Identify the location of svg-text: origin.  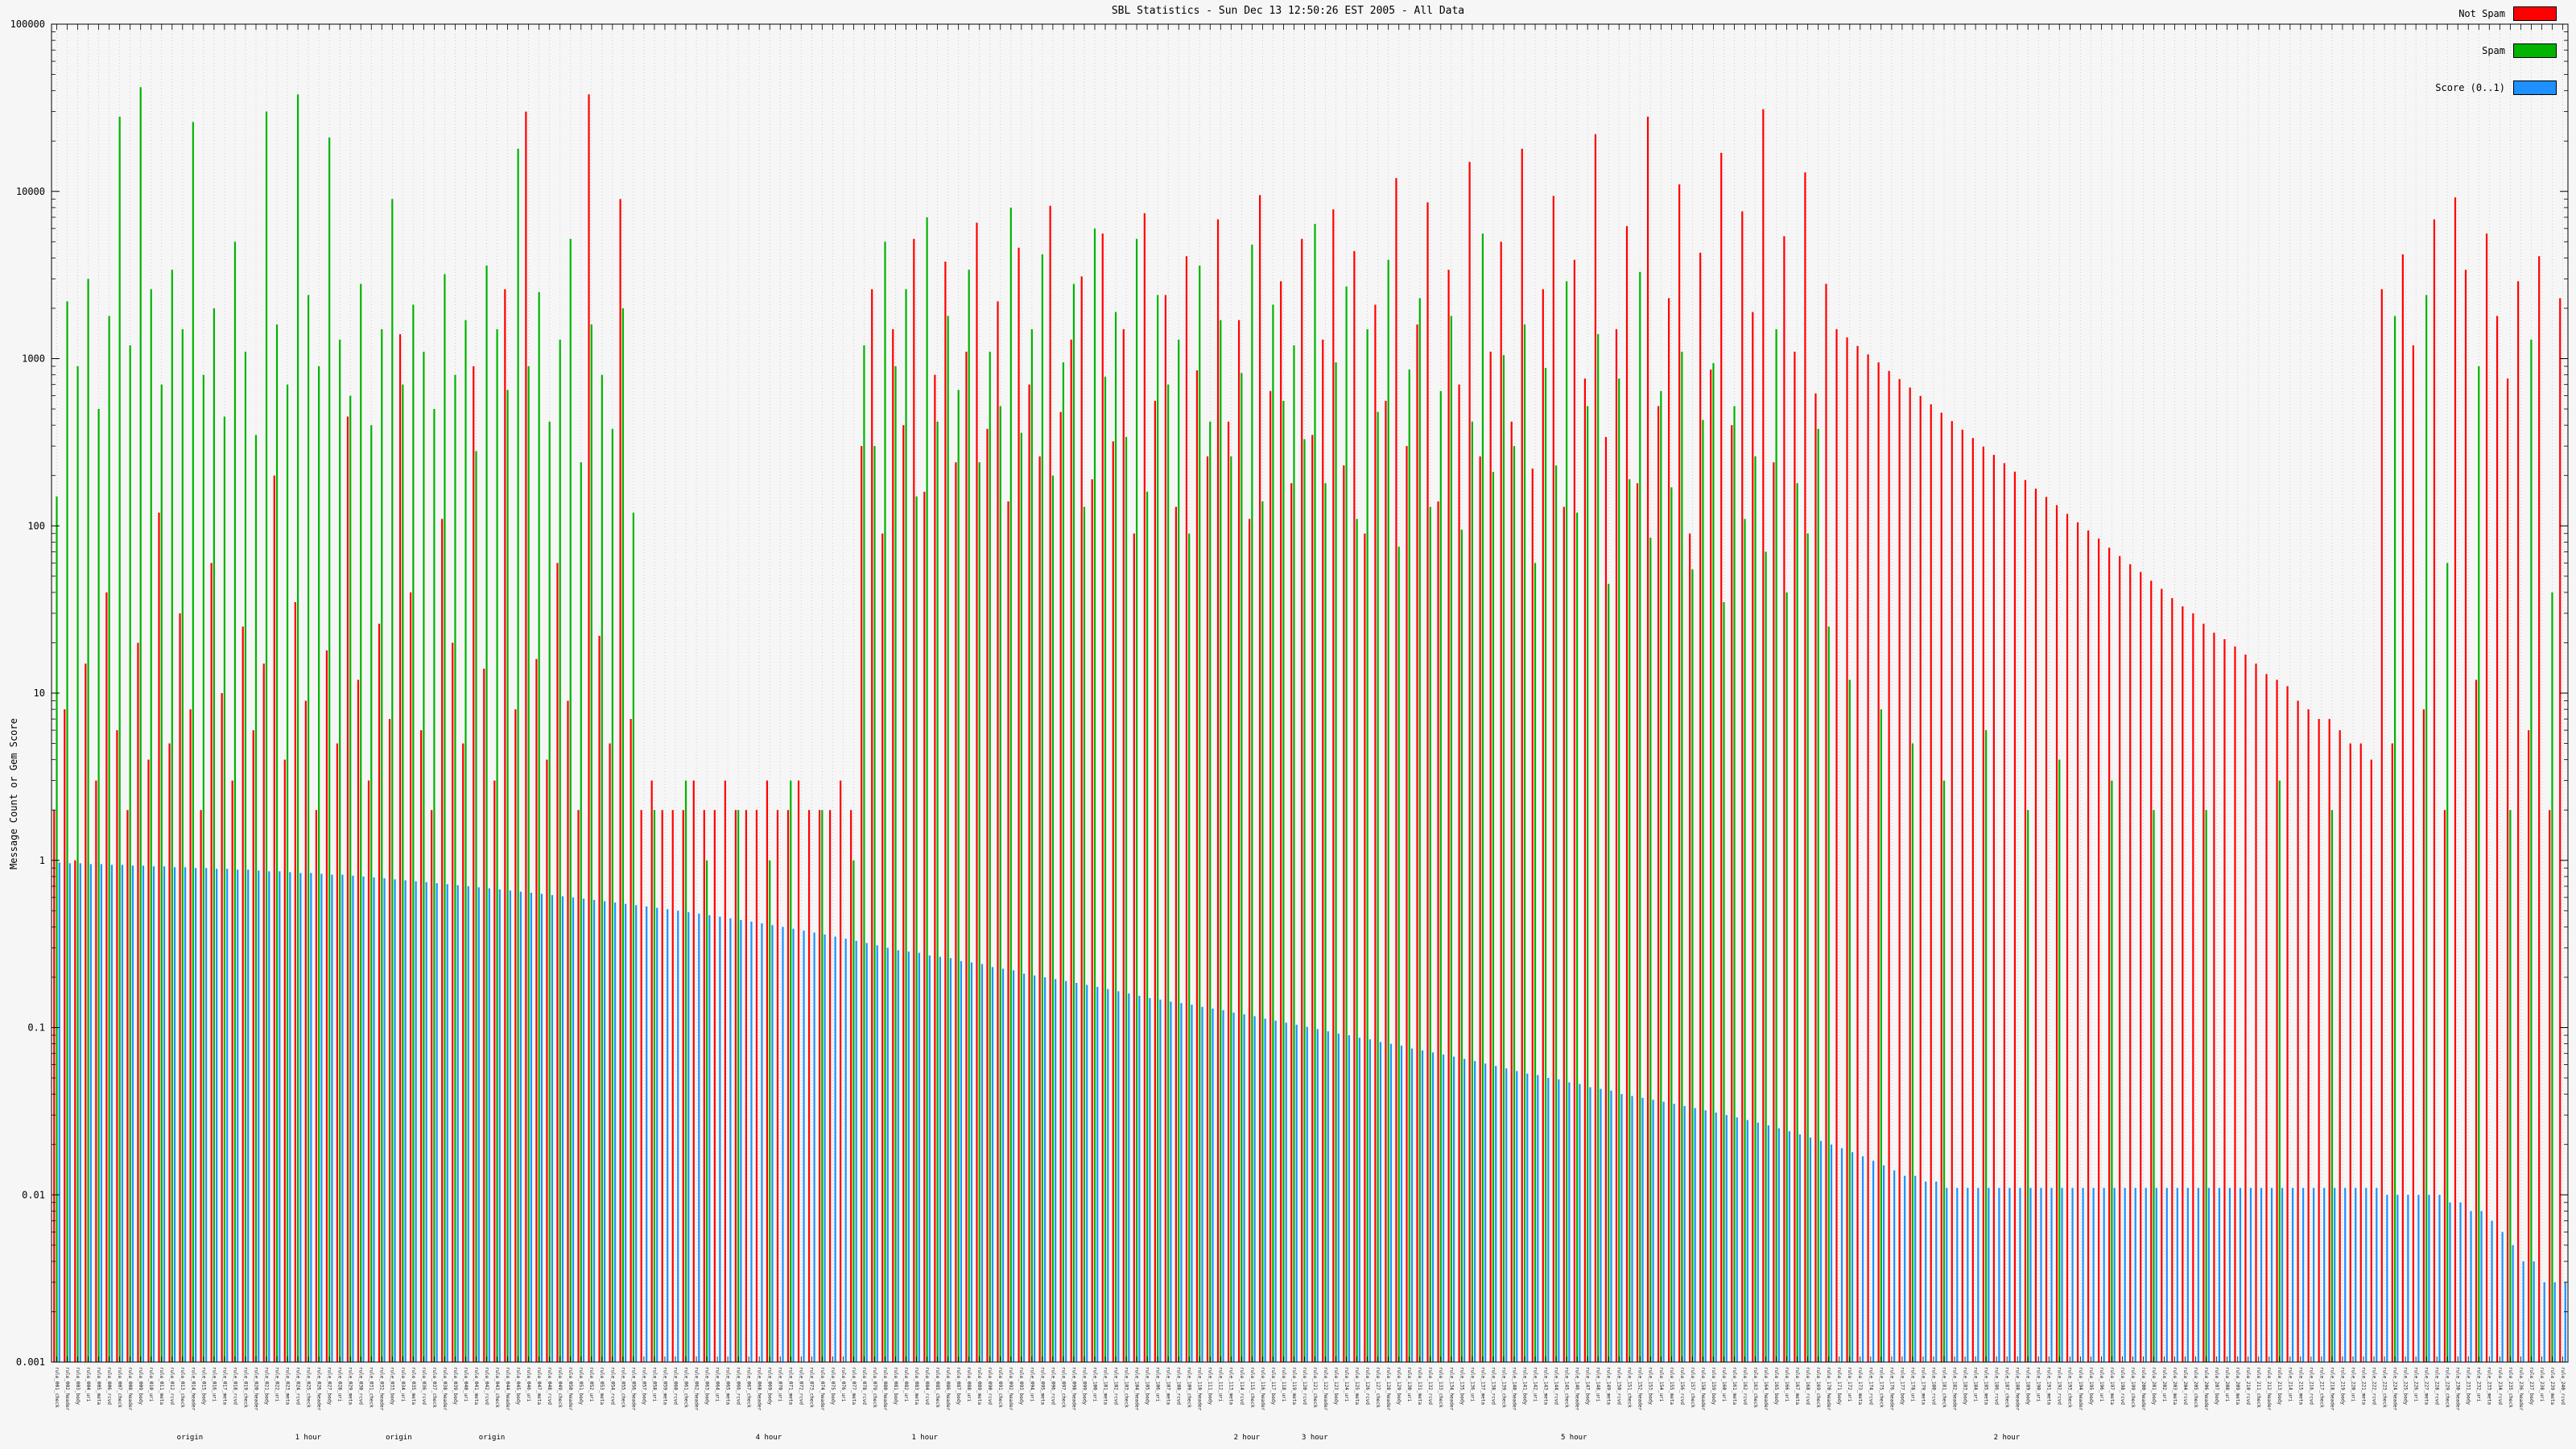
(492, 1438).